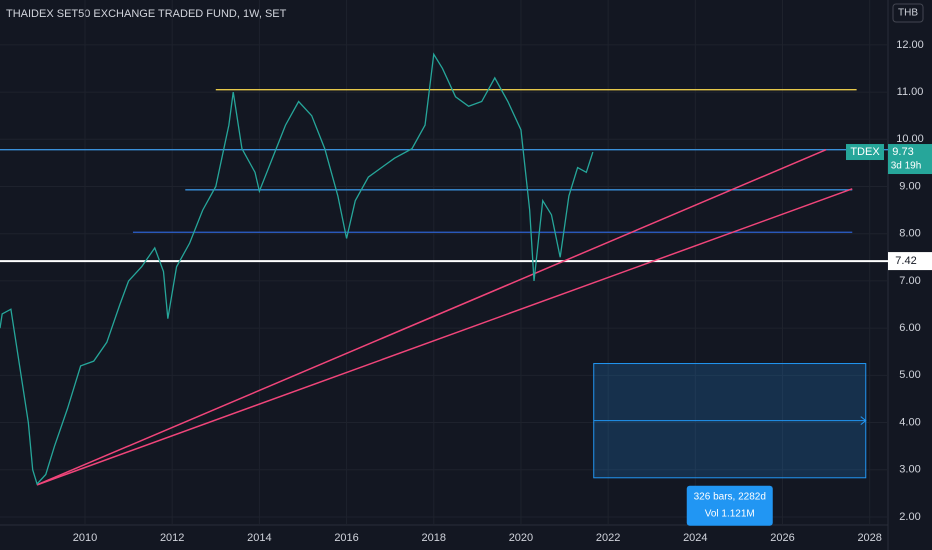 This screenshot has width=932, height=550. I want to click on x-tick-label: 2022, so click(608, 538).